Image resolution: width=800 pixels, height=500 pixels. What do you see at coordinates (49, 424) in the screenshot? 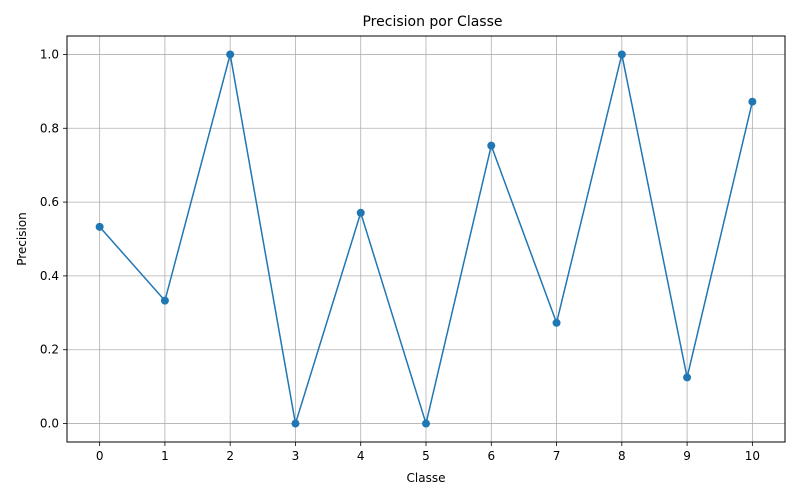
I see `y-tick-label: 0.0` at bounding box center [49, 424].